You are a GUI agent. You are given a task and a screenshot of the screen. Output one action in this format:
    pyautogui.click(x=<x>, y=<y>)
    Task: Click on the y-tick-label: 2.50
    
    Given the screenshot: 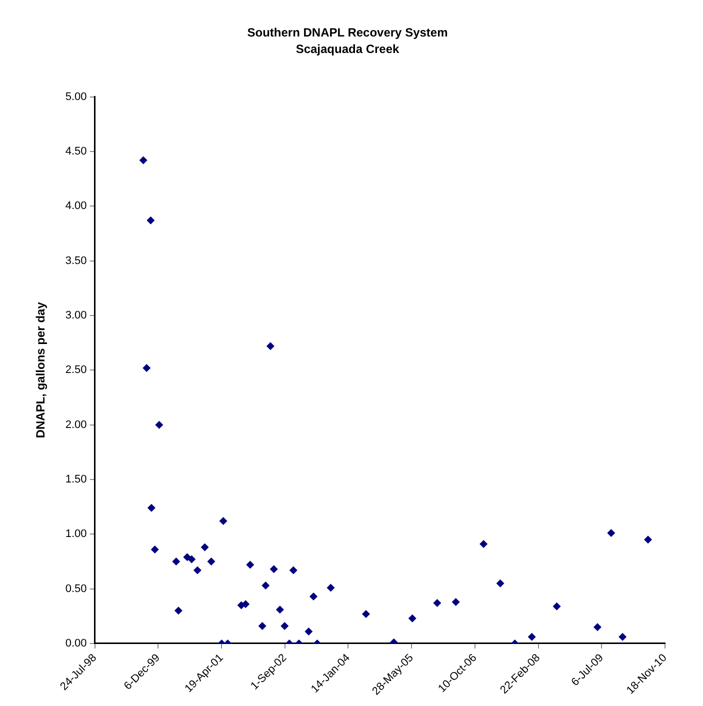 What is the action you would take?
    pyautogui.click(x=76, y=370)
    